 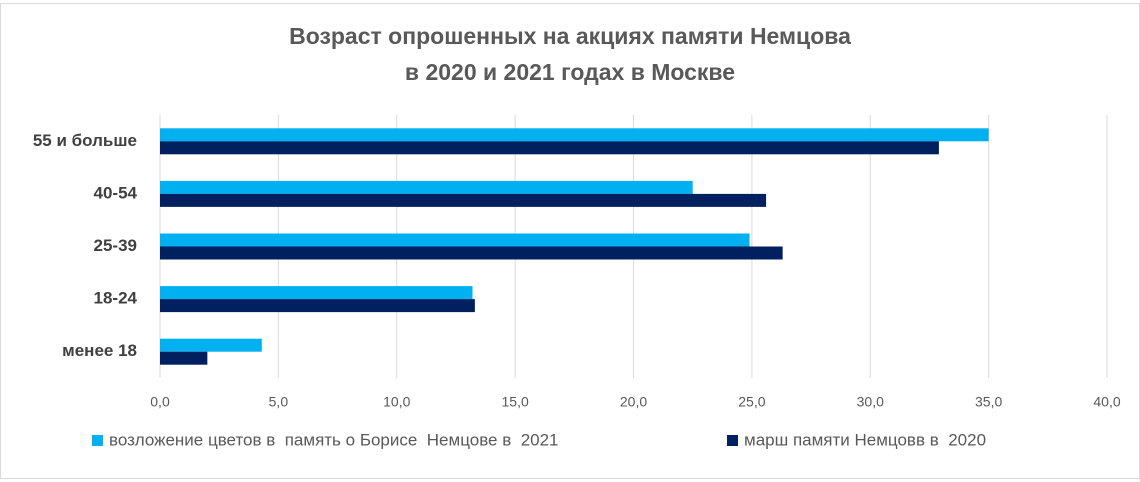 What do you see at coordinates (1106, 402) in the screenshot?
I see `x-tick-label: 40,0` at bounding box center [1106, 402].